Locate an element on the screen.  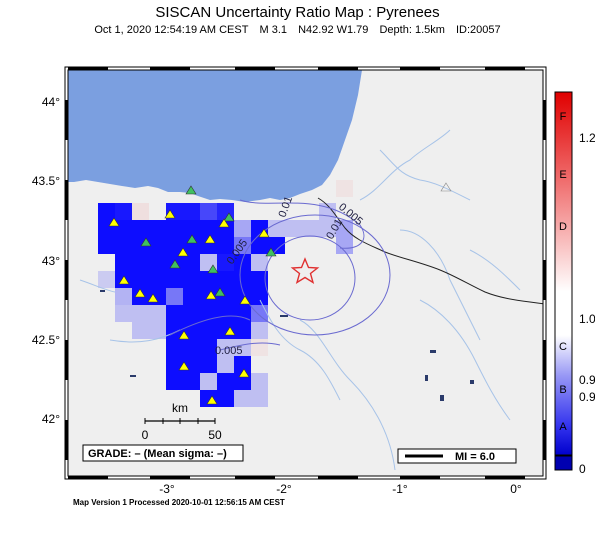
mi-legend: MI = 6.0 is located at coordinates (457, 456).